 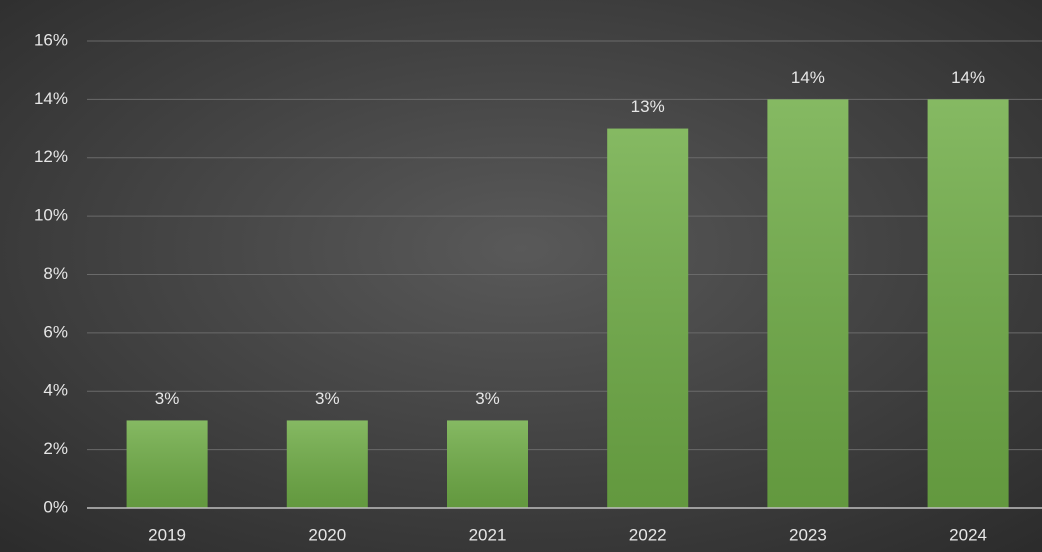 I want to click on y-tick-label: 12%, so click(x=51, y=156).